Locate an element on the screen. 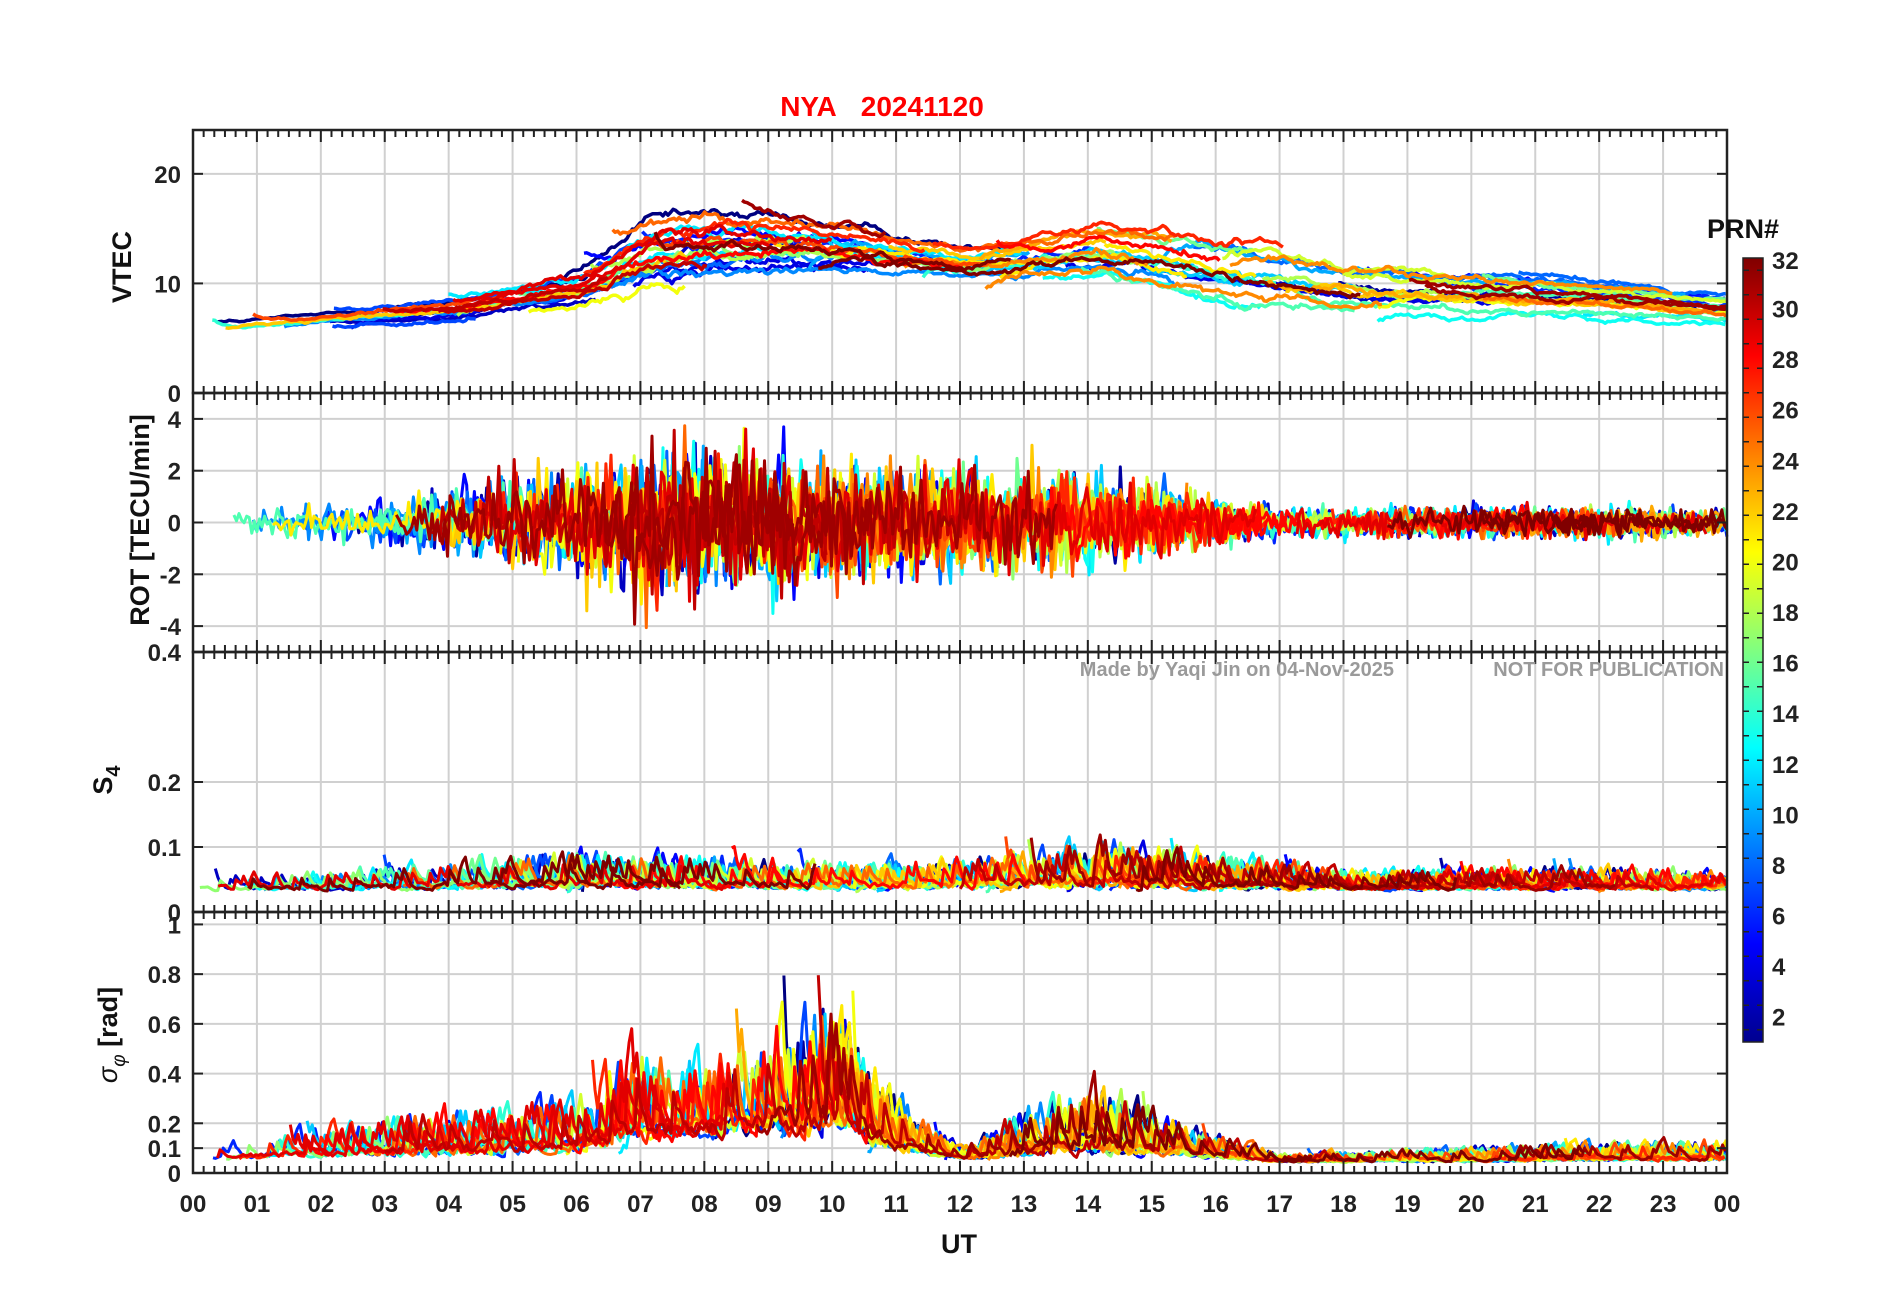 Image resolution: width=1902 pixels, height=1292 pixels. rot-series is located at coordinates (980, 527).